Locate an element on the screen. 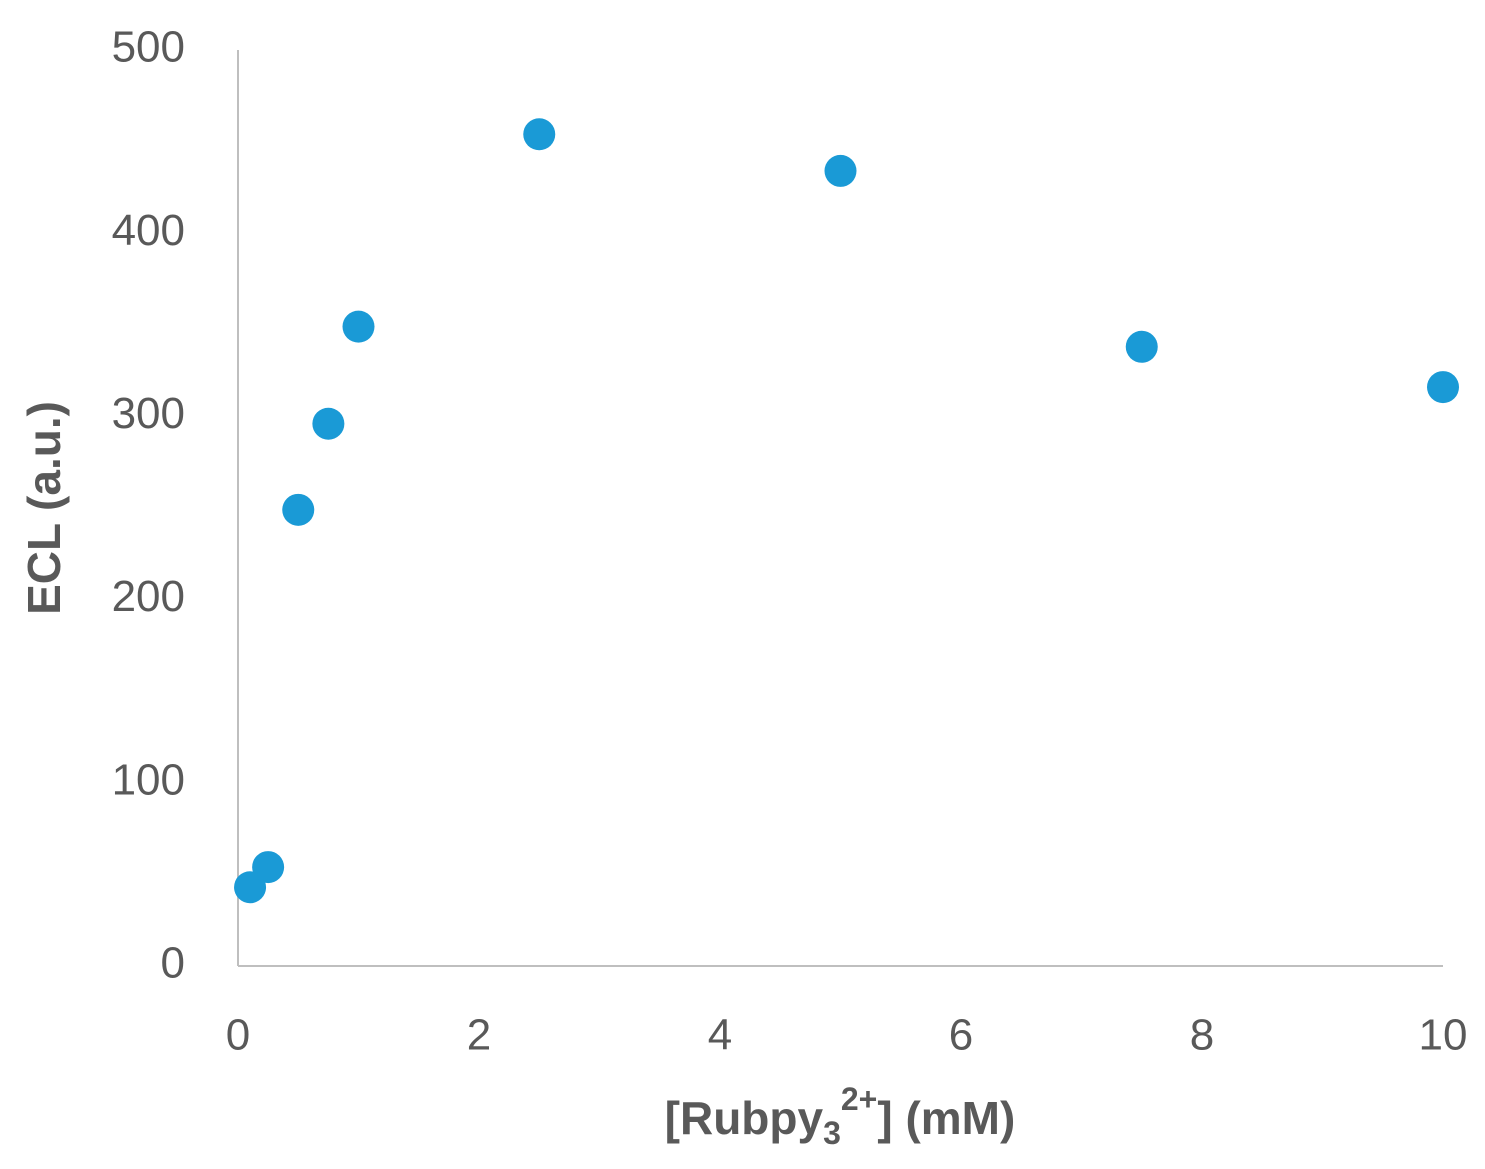 This screenshot has height=1169, width=1485. y-tick-label: 400 is located at coordinates (148, 230).